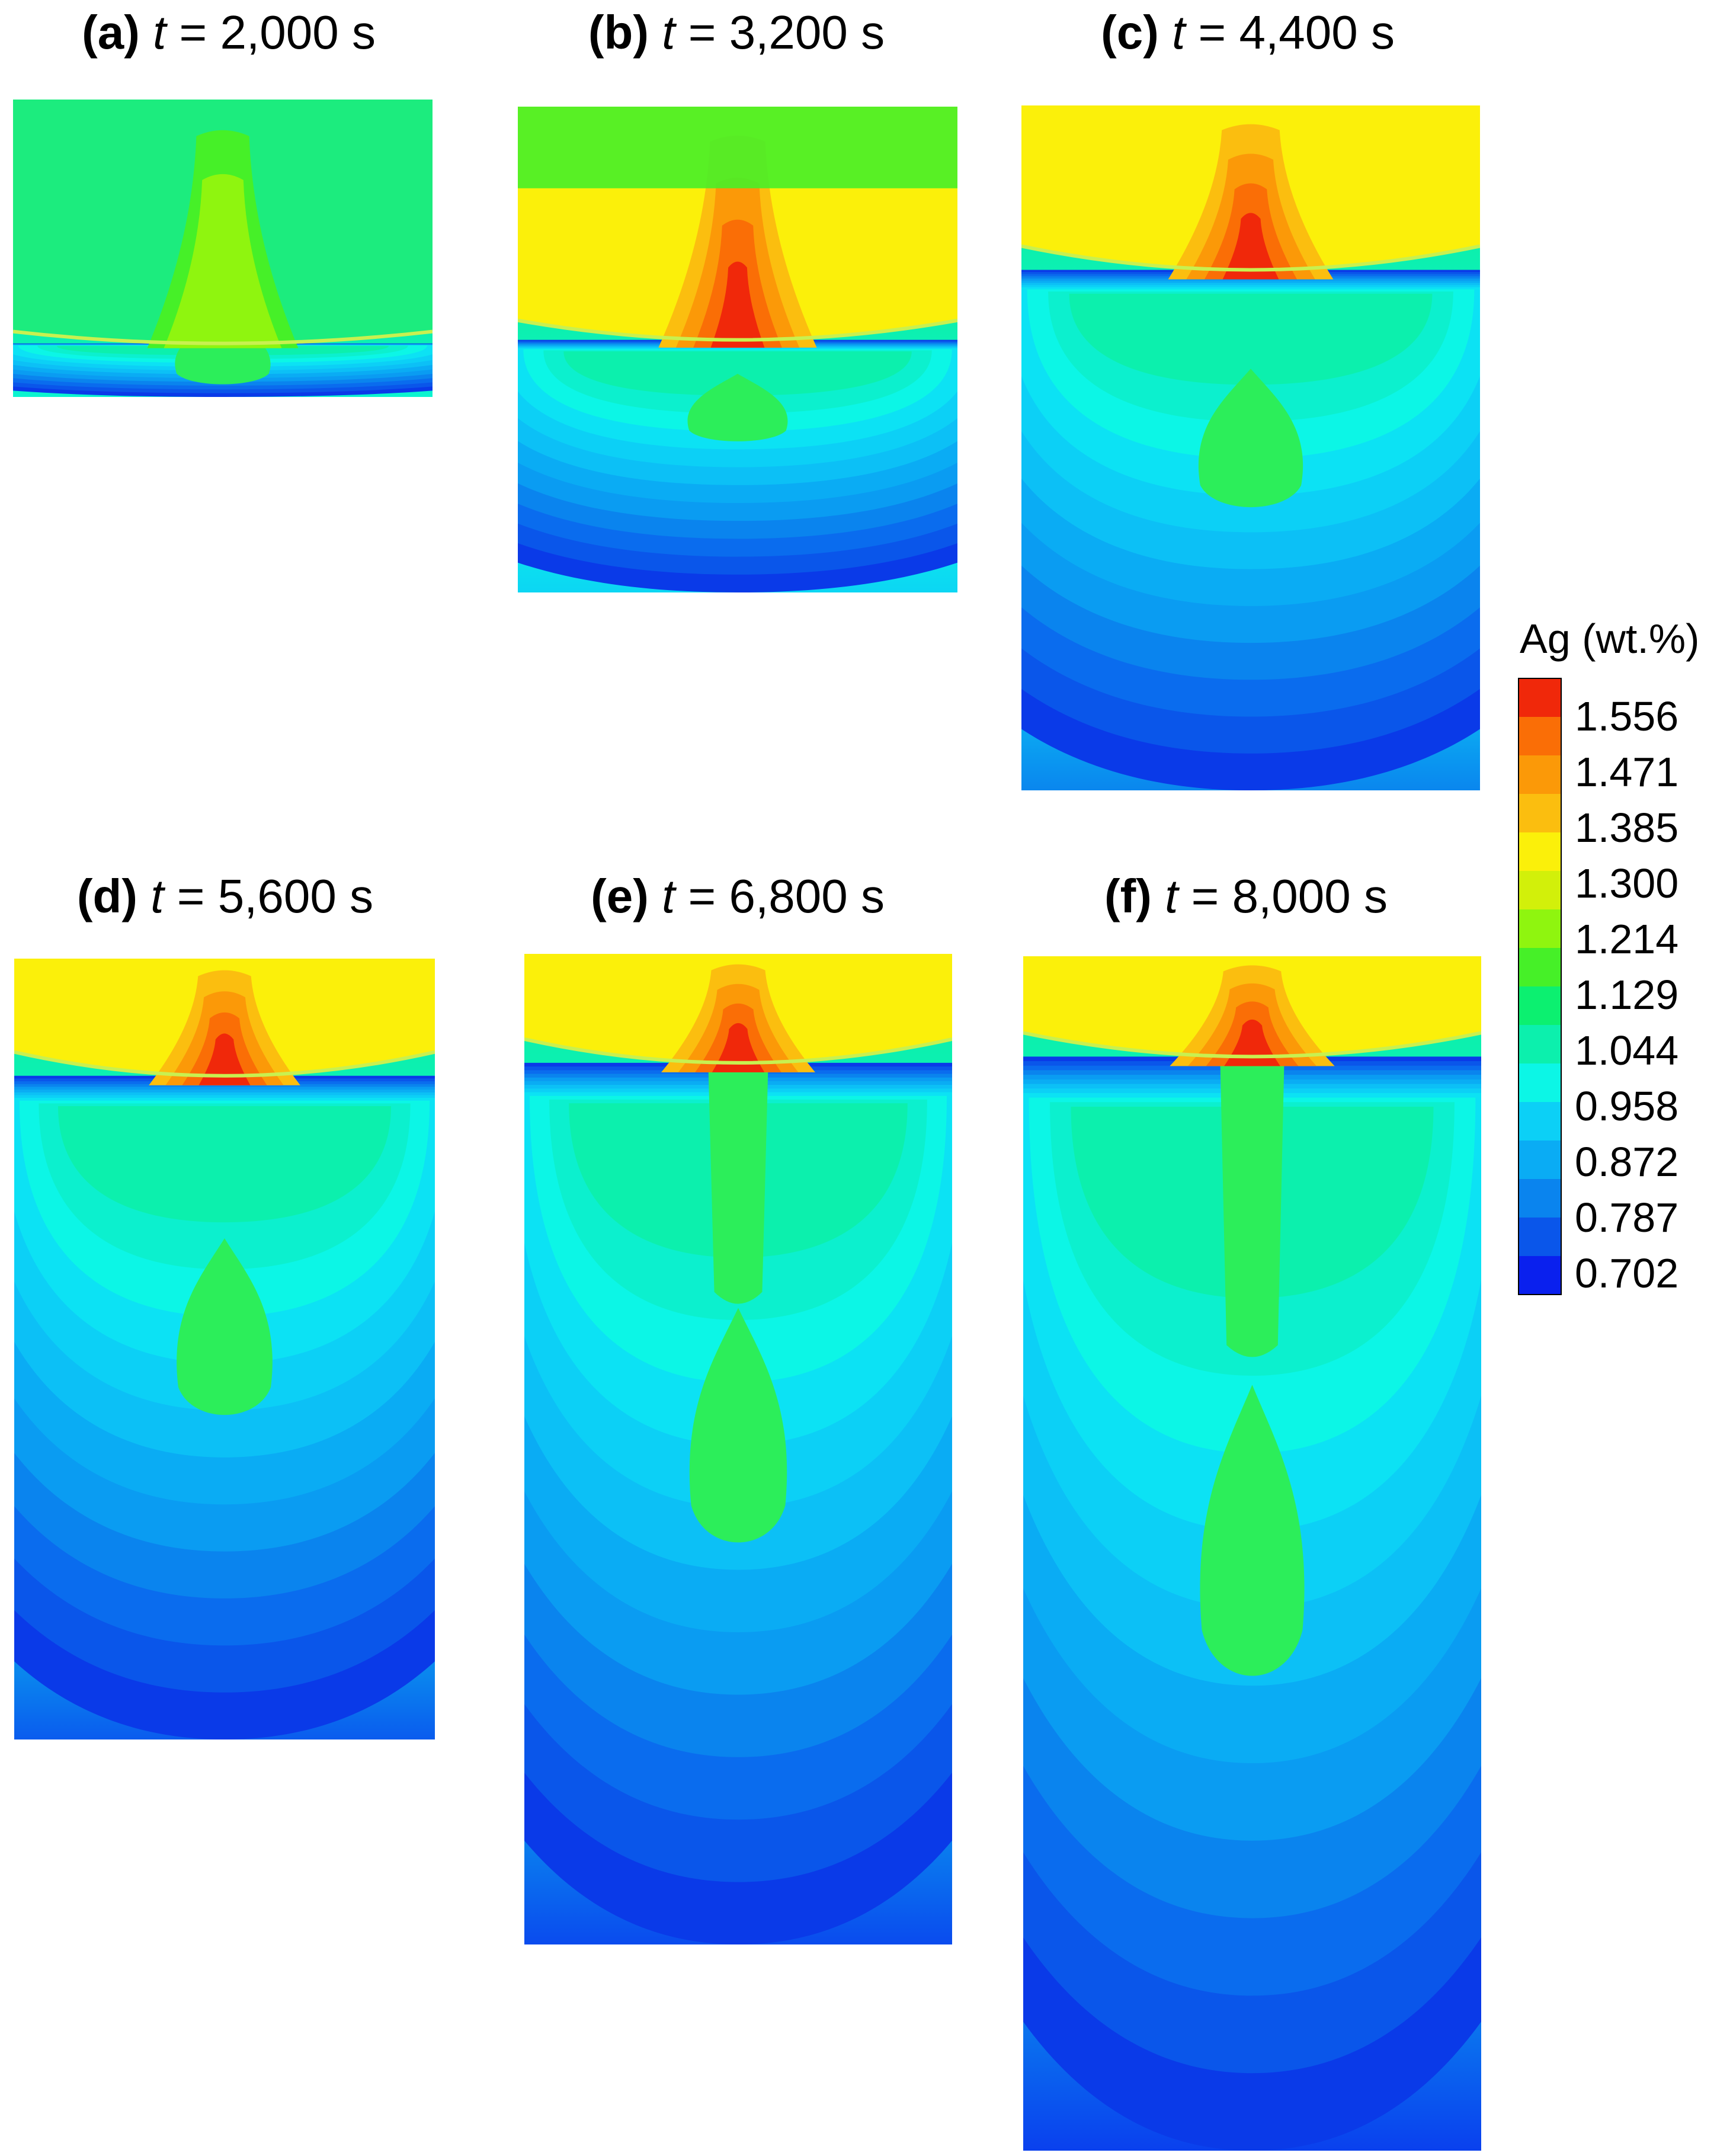 The width and height of the screenshot is (1717, 2156). I want to click on colorbar-tick-2: 1.471, so click(1626, 772).